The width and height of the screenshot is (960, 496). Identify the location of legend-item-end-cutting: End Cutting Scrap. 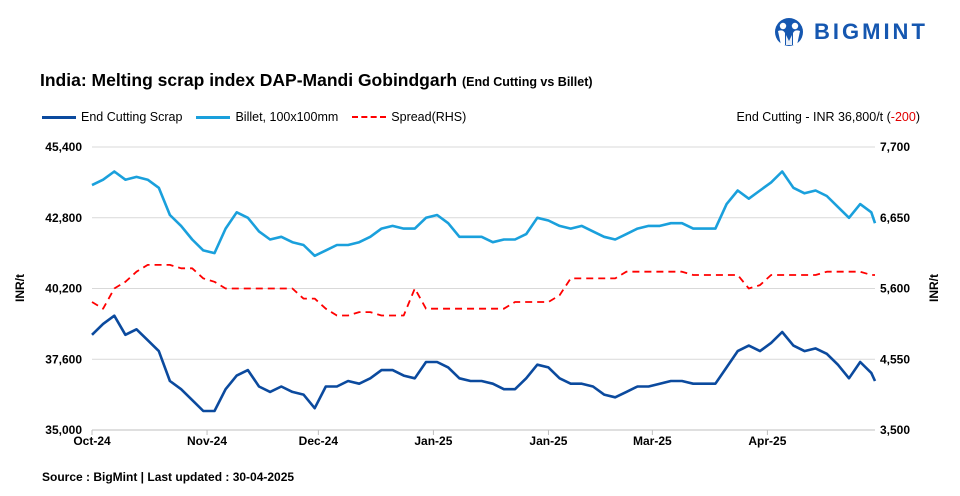
(112, 117).